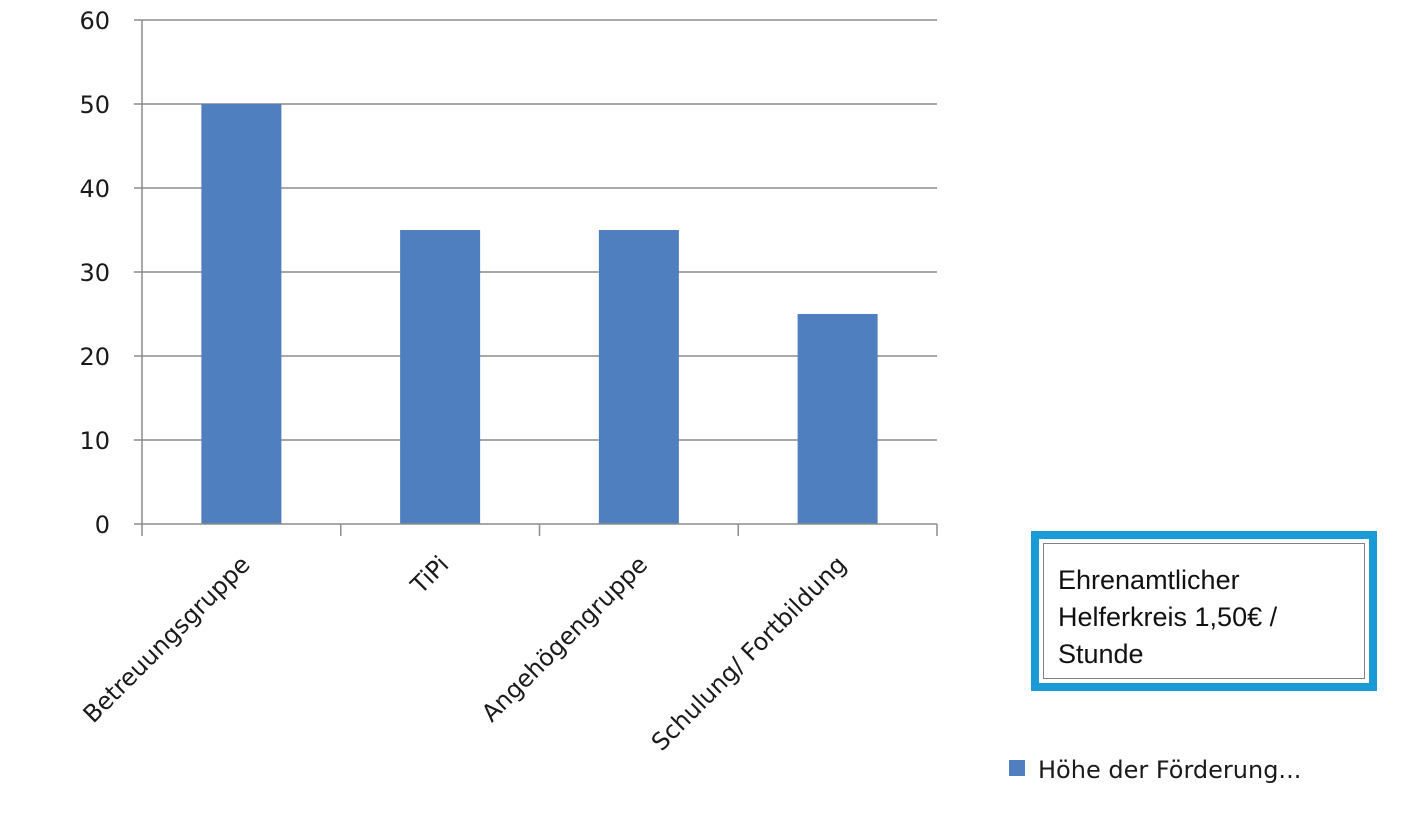 The width and height of the screenshot is (1404, 840). What do you see at coordinates (430, 575) in the screenshot?
I see `category-label: TiPi` at bounding box center [430, 575].